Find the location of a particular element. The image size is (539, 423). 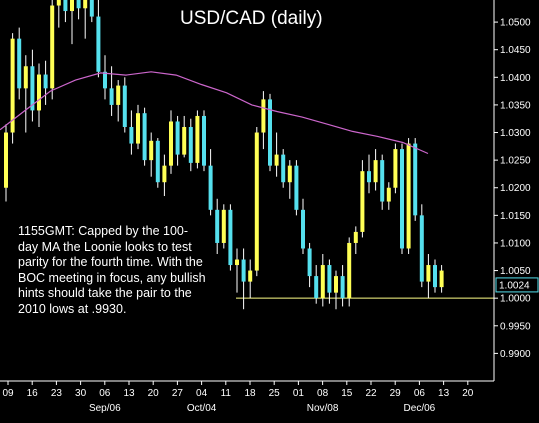

x-tick-label: 30 is located at coordinates (81, 393).